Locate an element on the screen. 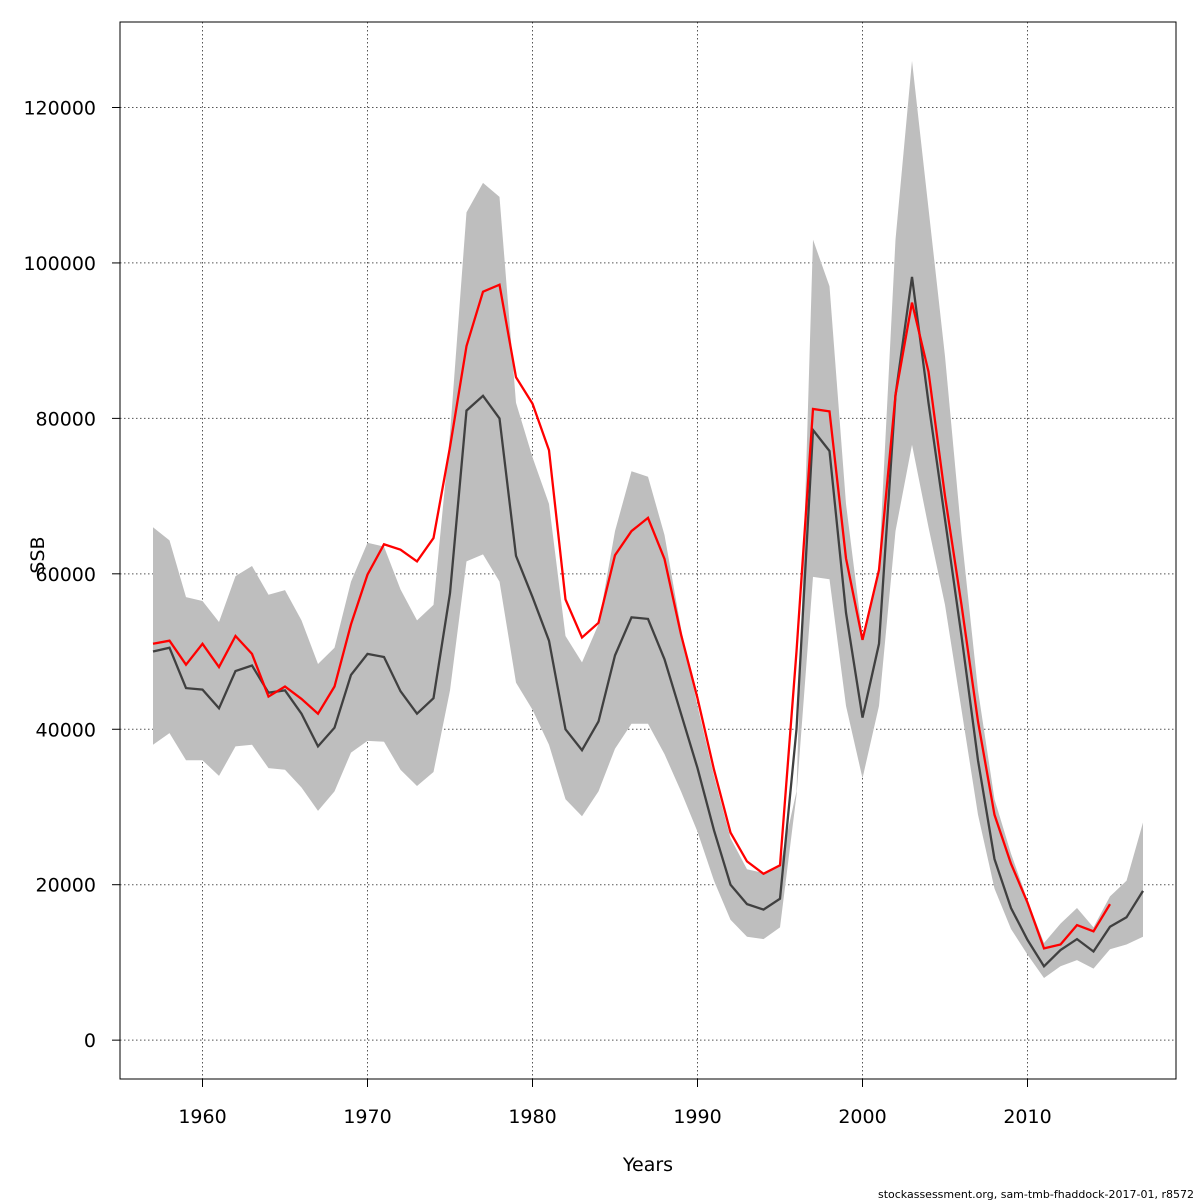 This screenshot has height=1200, width=1200. y-tick-label: 40000 is located at coordinates (66, 730).